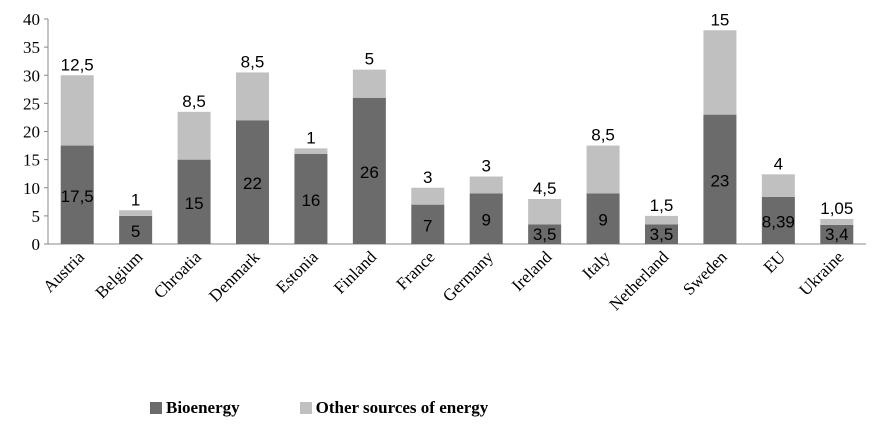  I want to click on legend-item-other: Other sources of energy, so click(394, 408).